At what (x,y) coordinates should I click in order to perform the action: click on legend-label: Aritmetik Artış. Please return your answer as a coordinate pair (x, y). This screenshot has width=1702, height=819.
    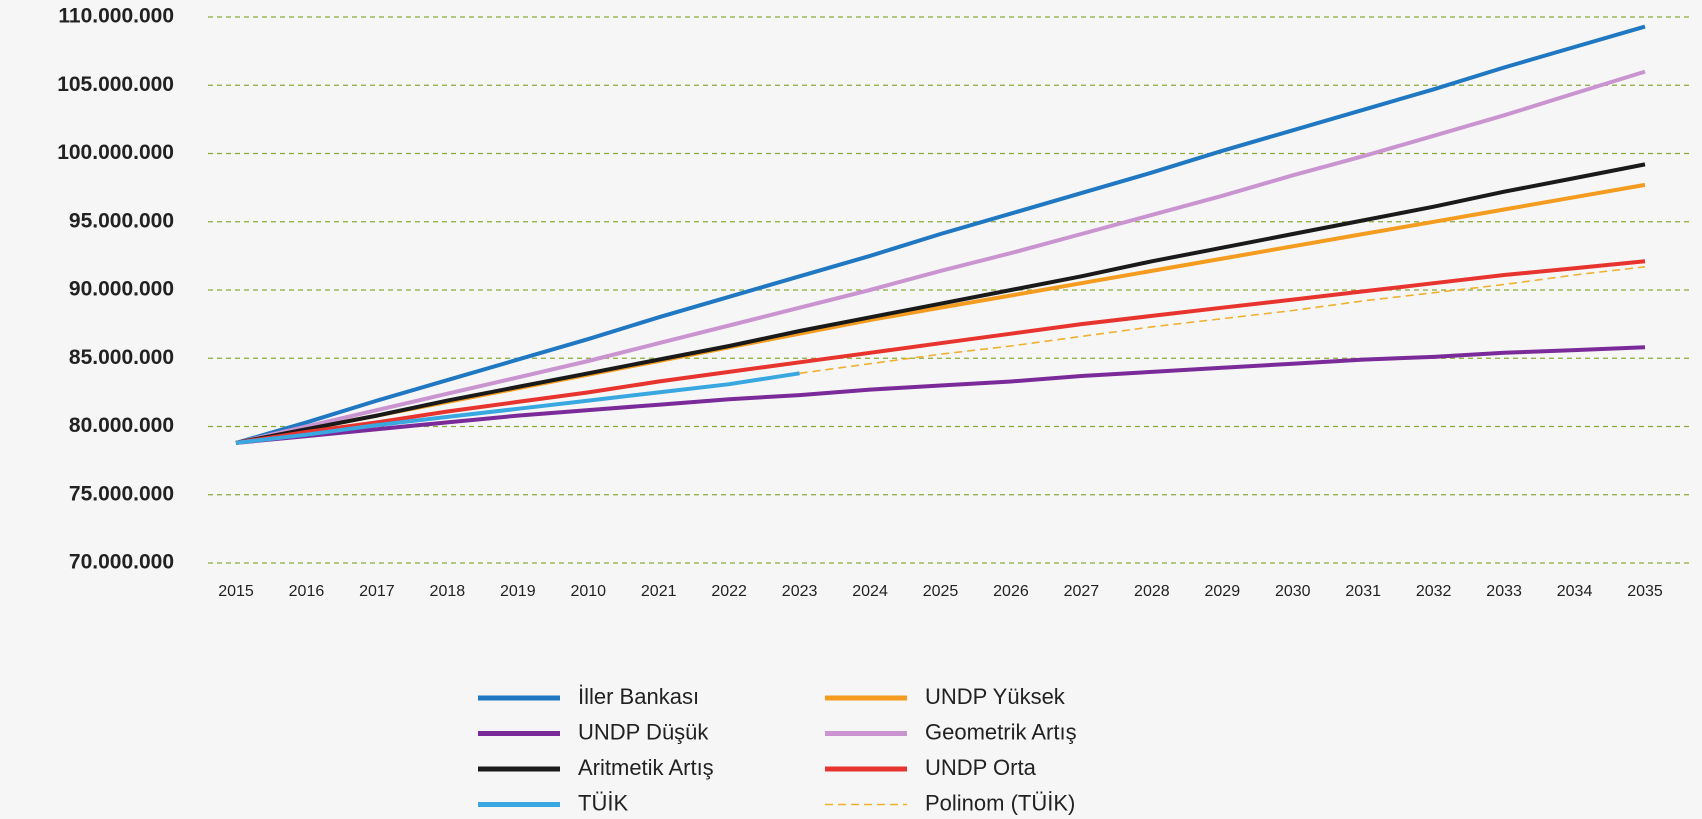
    Looking at the image, I should click on (646, 767).